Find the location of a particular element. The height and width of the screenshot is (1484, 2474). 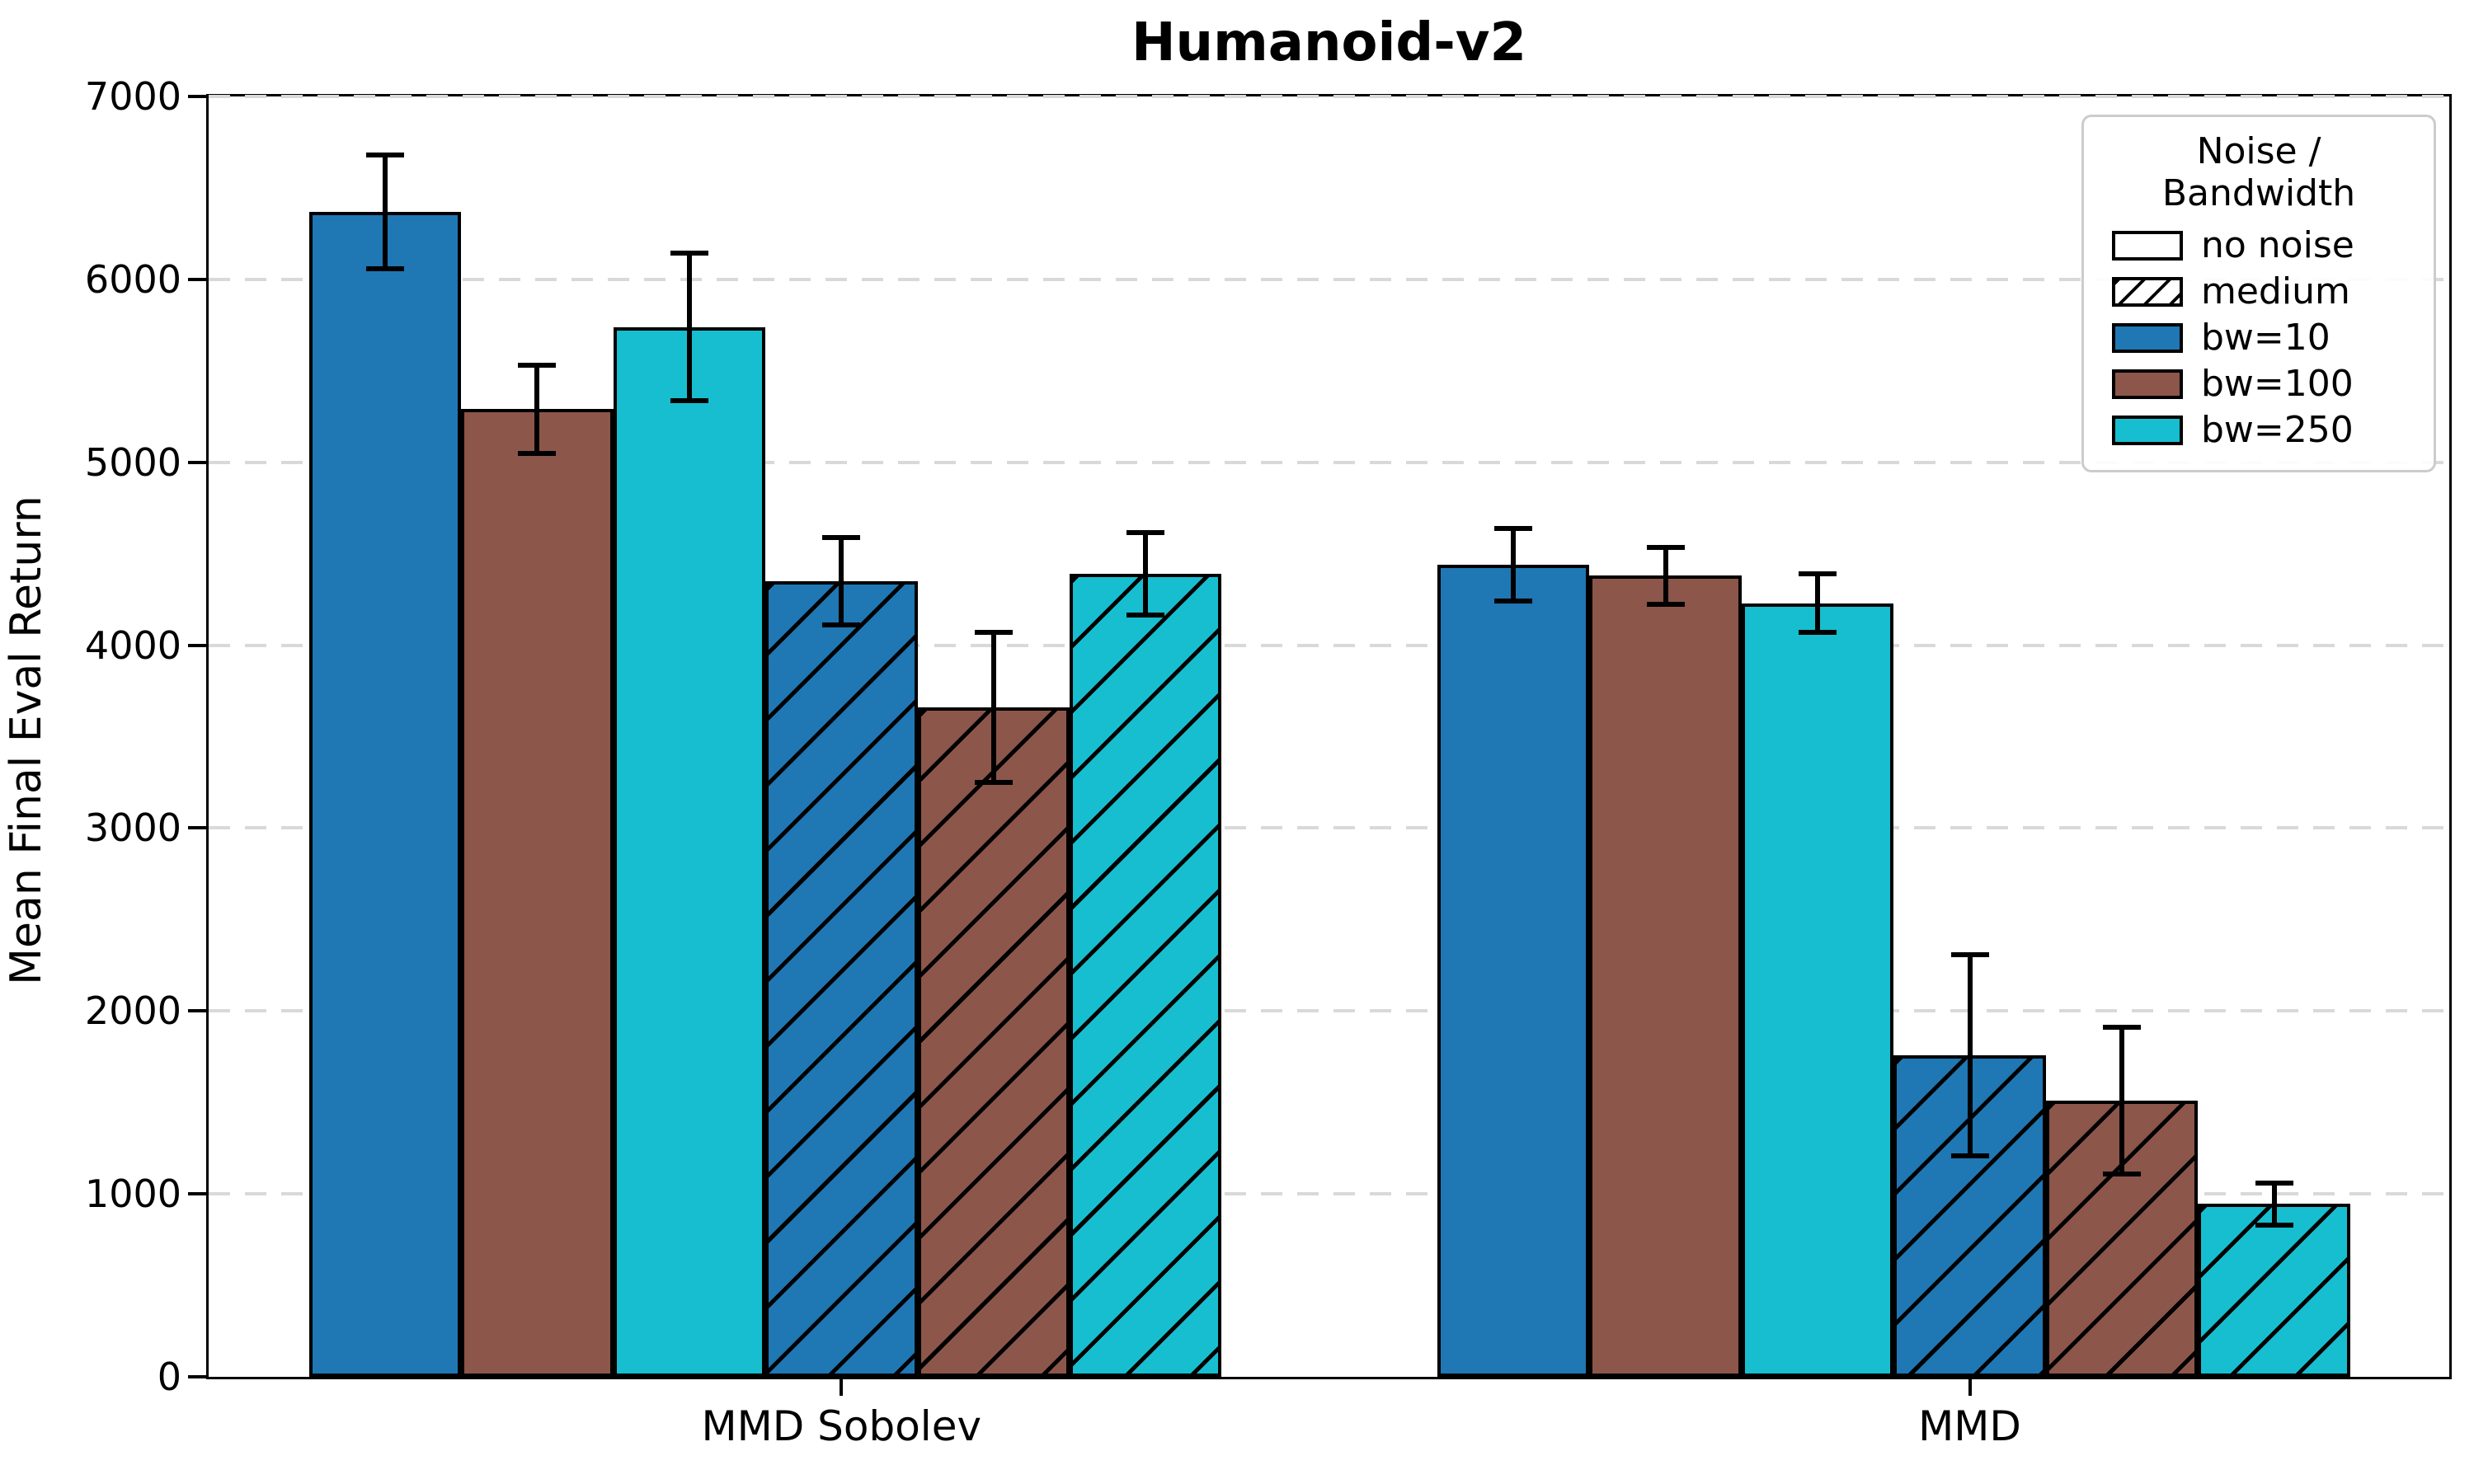

legend-entry-medium: medium is located at coordinates (2258, 292).